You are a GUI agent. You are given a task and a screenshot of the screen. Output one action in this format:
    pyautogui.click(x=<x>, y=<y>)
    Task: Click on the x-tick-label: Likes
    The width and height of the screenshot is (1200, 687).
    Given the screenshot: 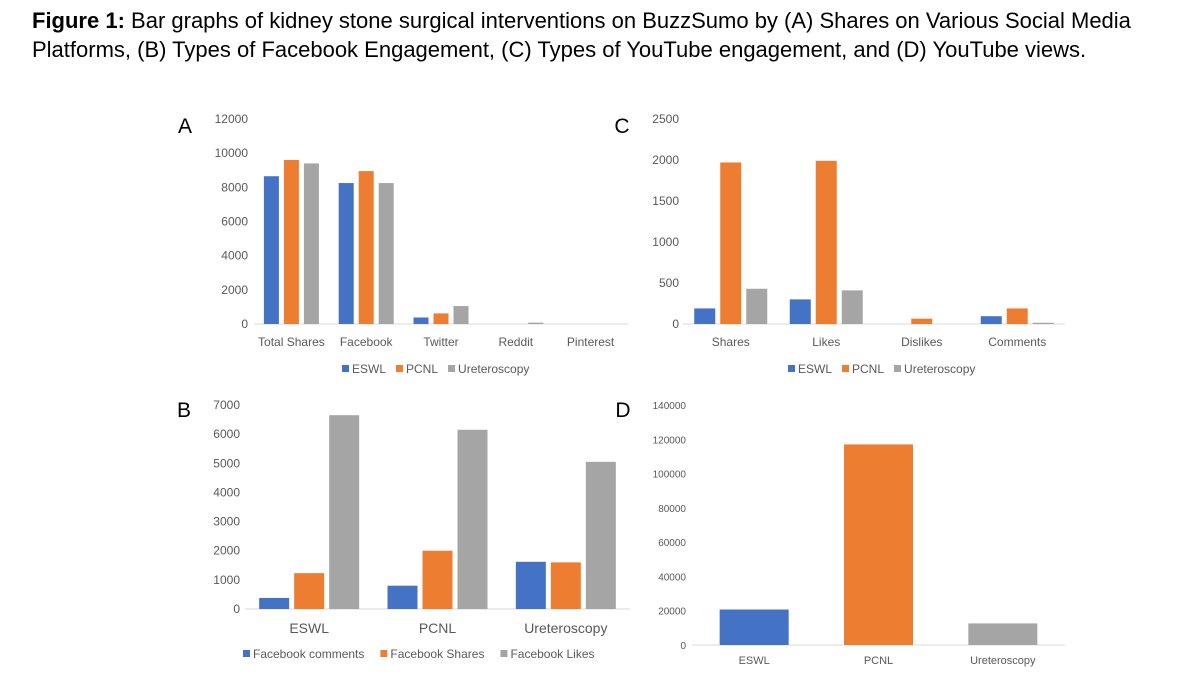 What is the action you would take?
    pyautogui.click(x=826, y=342)
    